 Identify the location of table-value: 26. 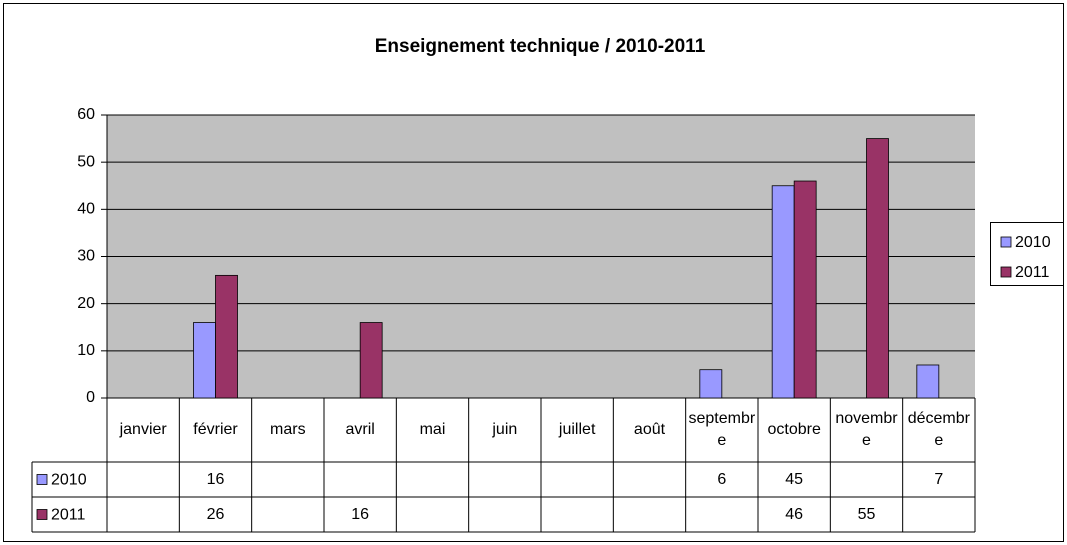
(215, 514).